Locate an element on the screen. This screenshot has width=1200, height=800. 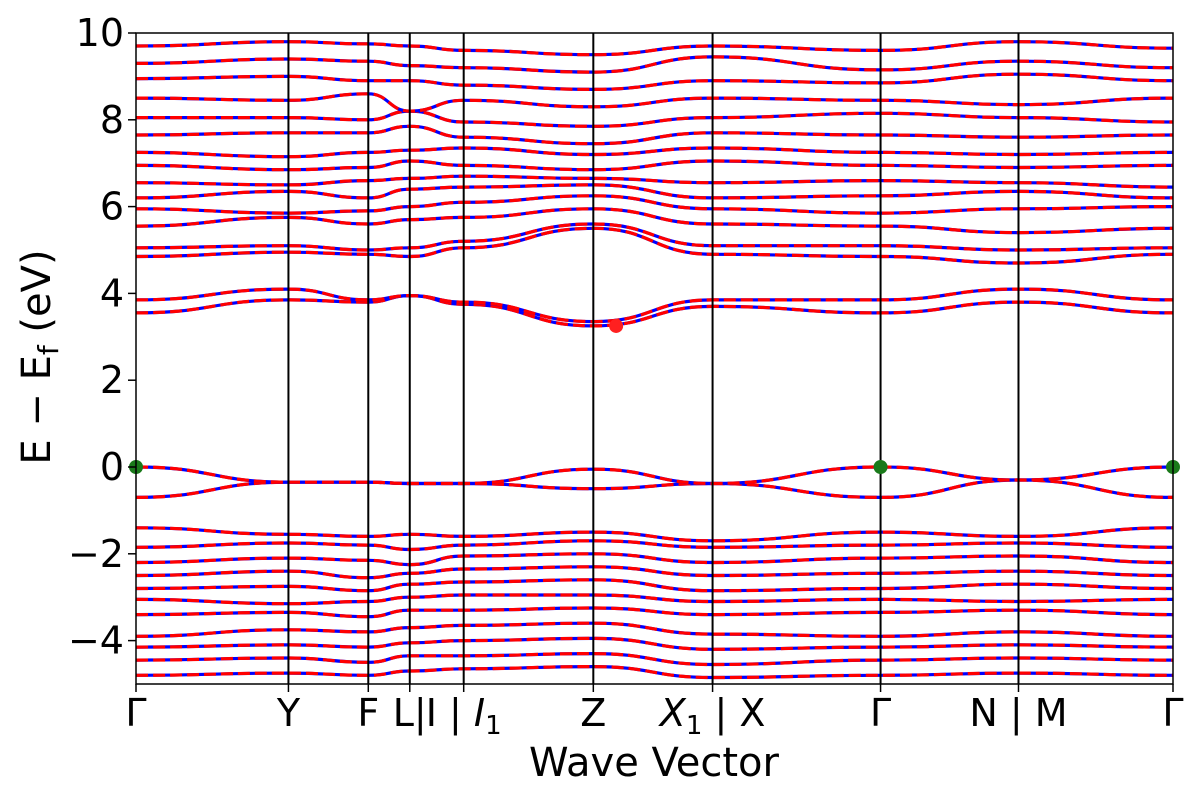
y-tick-label: 4 is located at coordinates (112, 293).